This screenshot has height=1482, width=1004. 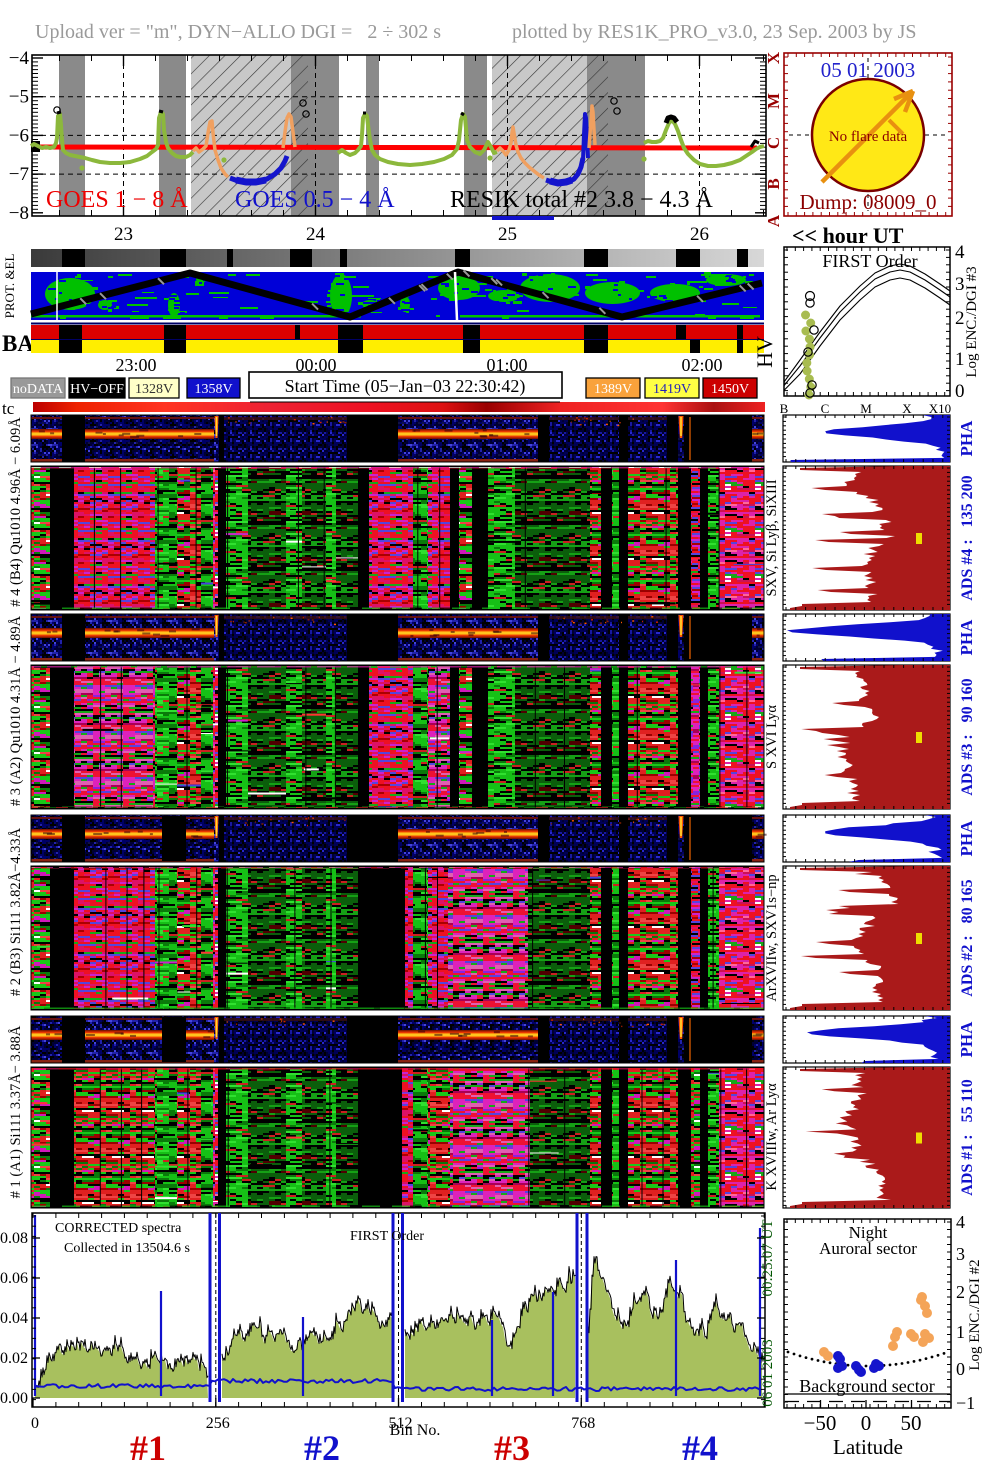 I want to click on svg-text: 01:00, so click(x=506, y=365).